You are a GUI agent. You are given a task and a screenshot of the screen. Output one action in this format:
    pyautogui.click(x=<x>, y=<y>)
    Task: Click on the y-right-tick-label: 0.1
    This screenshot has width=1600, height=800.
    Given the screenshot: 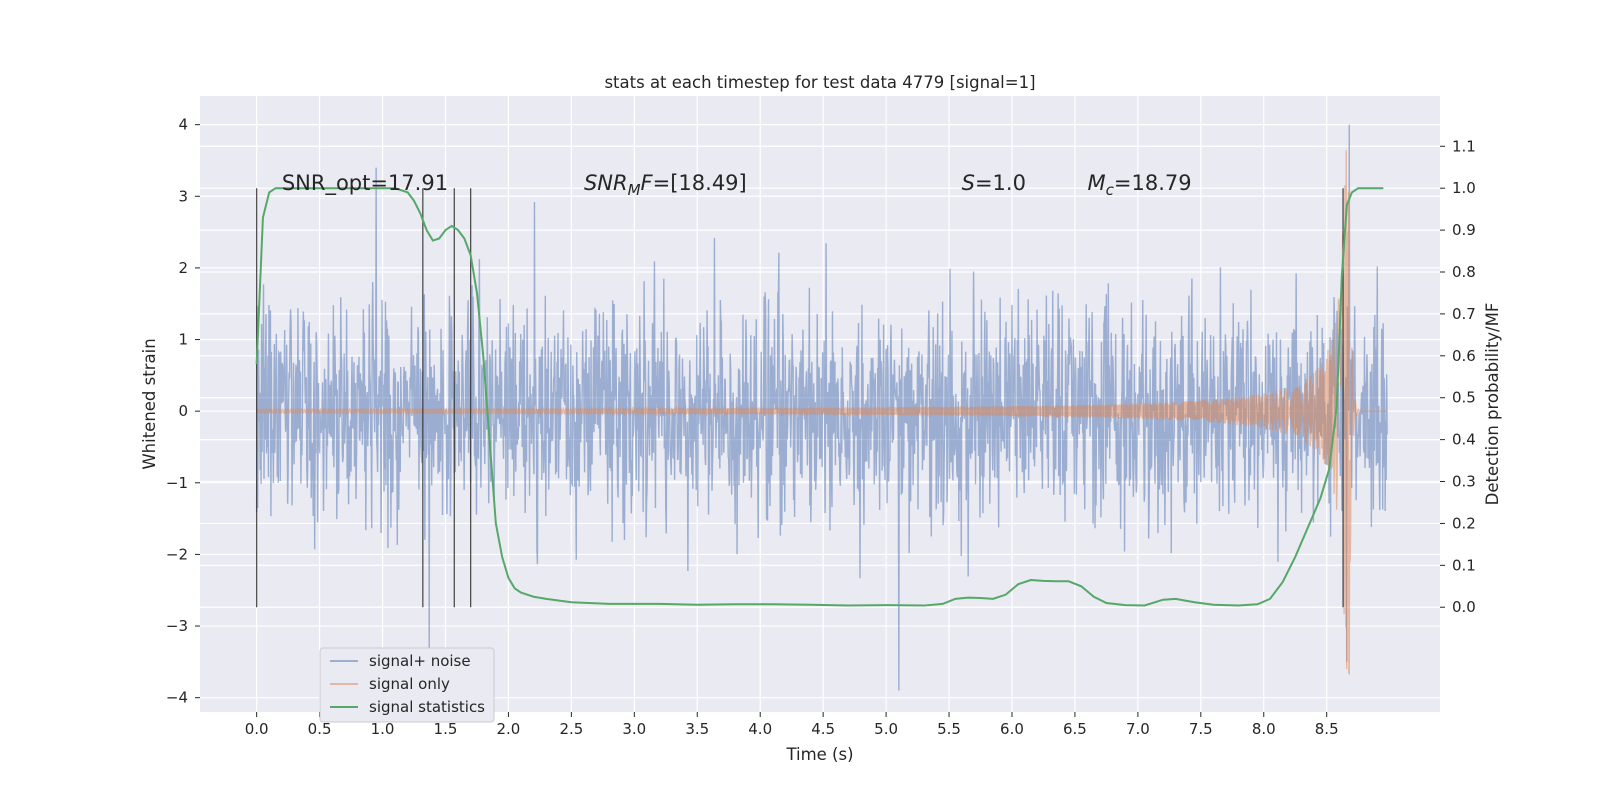 What is the action you would take?
    pyautogui.click(x=1464, y=565)
    